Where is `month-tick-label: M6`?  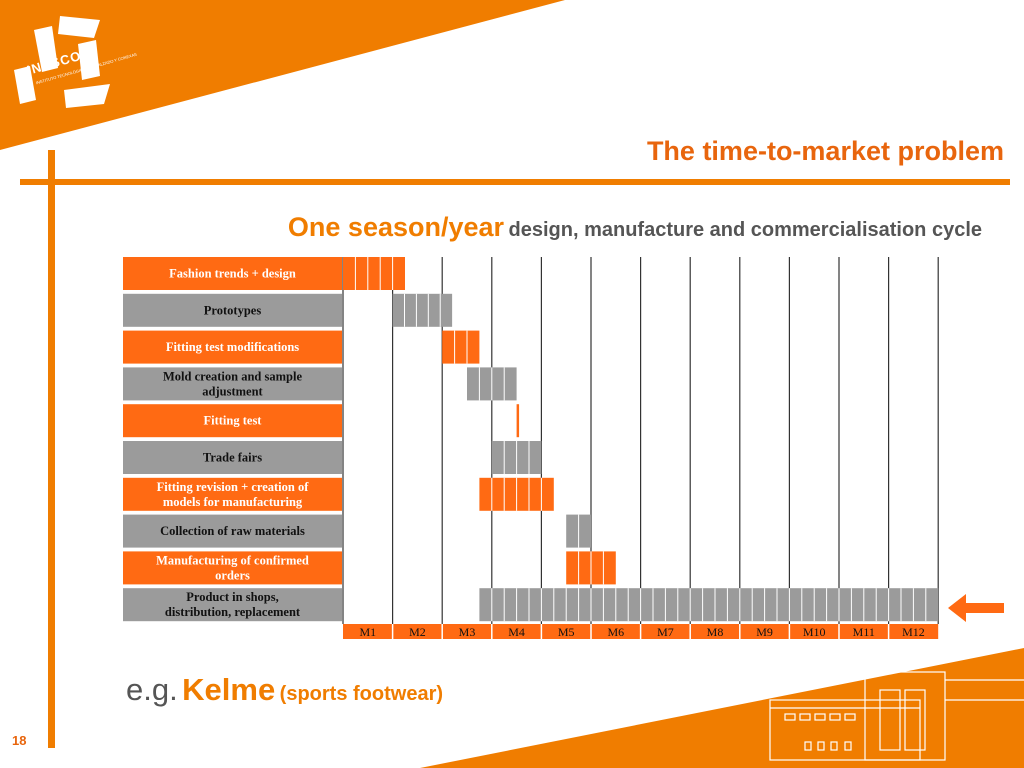 month-tick-label: M6 is located at coordinates (615, 632).